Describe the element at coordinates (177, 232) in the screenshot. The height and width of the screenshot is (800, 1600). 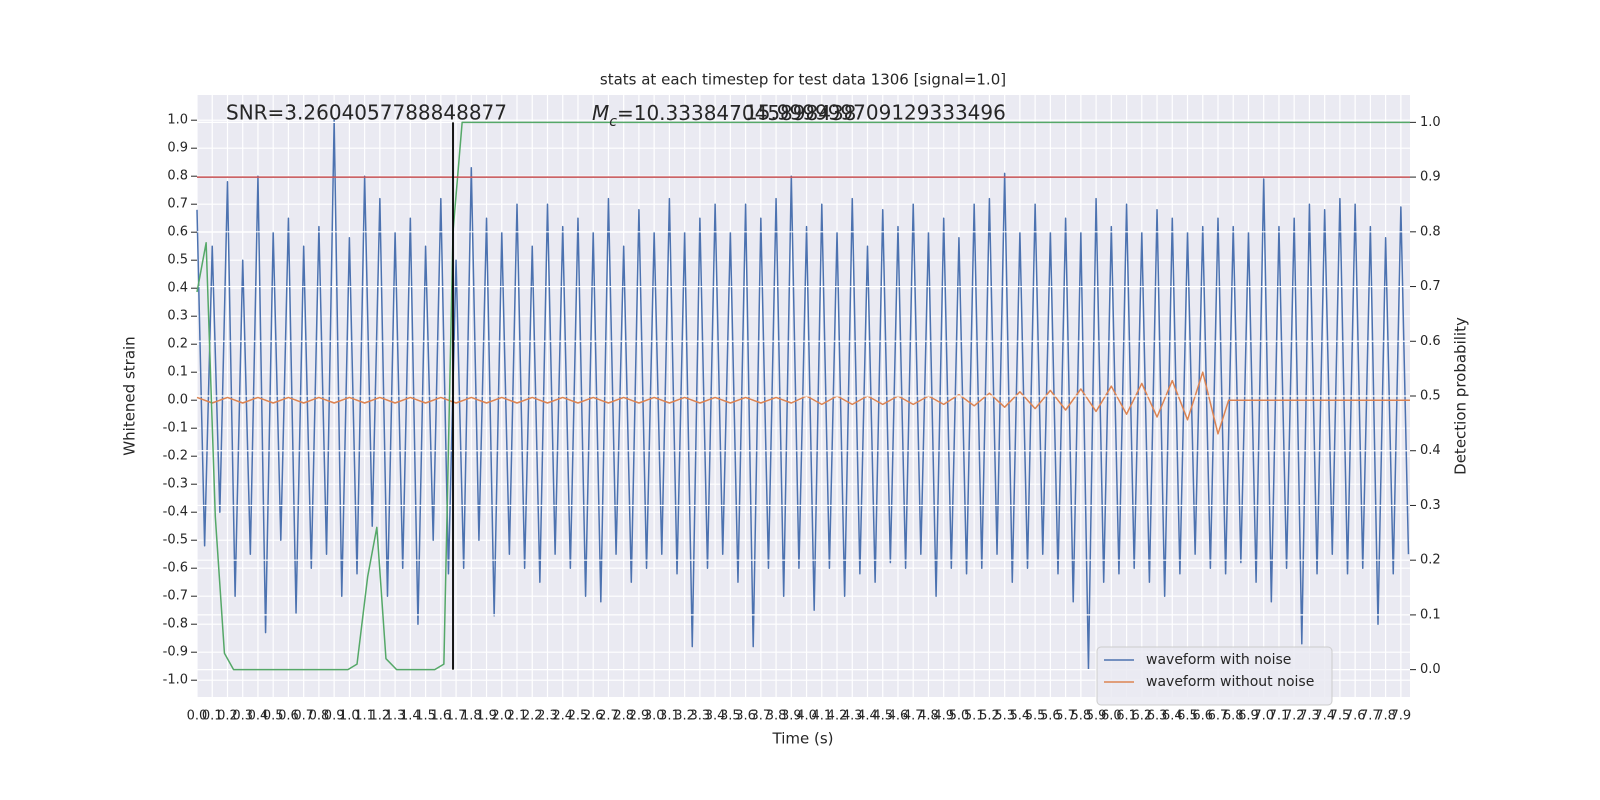
I see `y-tick-label: 0.6` at that location.